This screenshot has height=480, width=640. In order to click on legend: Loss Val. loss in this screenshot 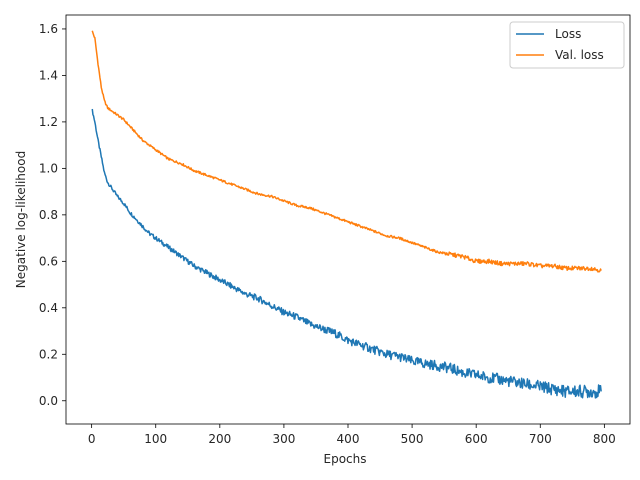, I will do `click(567, 45)`.